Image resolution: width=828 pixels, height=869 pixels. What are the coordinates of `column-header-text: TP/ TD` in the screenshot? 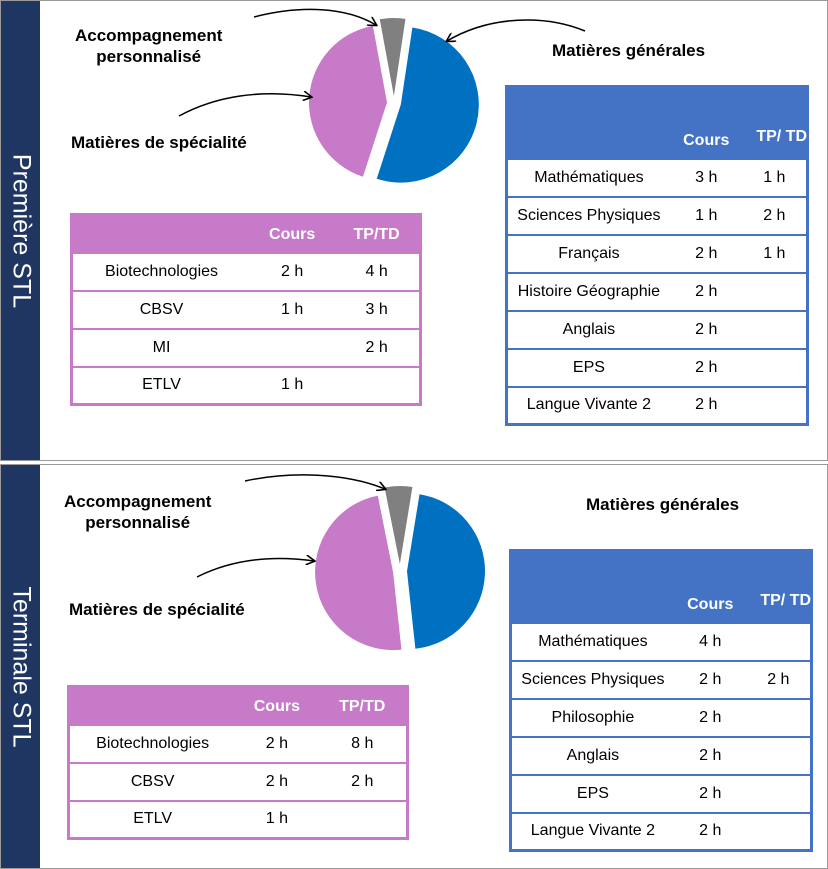 It's located at (781, 136).